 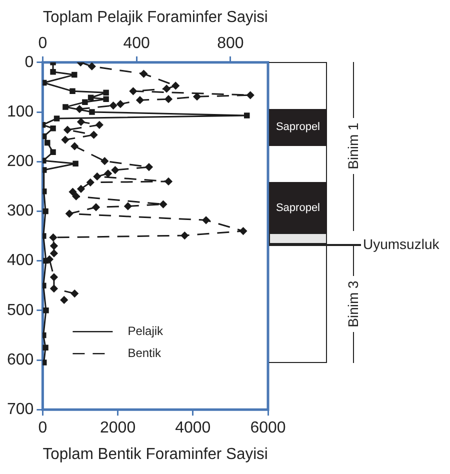 I want to click on x-tick-label: 6000, so click(x=268, y=428).